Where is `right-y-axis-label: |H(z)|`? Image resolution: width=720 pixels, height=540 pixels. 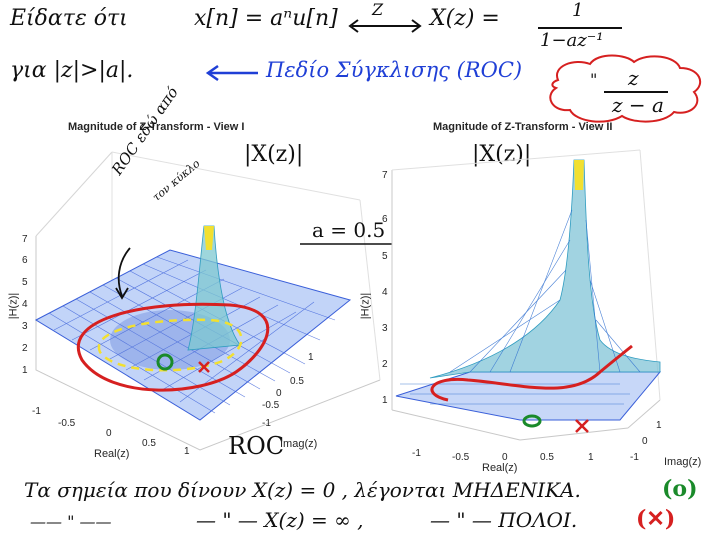 right-y-axis-label: |H(z)| is located at coordinates (365, 306).